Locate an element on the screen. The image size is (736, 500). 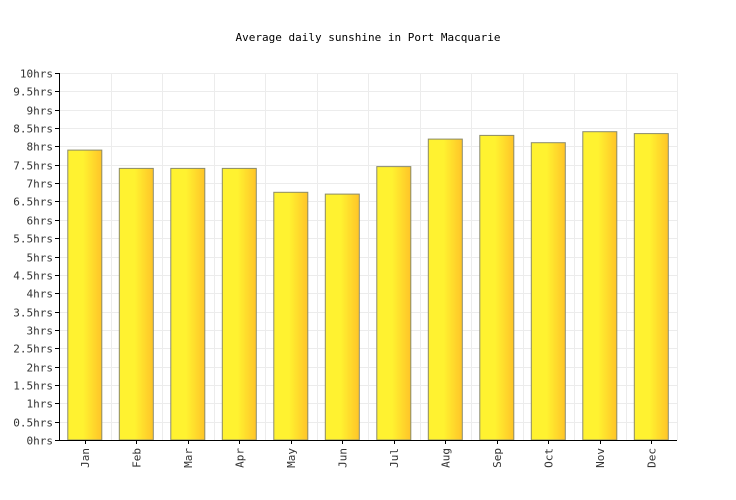
bar-may is located at coordinates (291, 316).